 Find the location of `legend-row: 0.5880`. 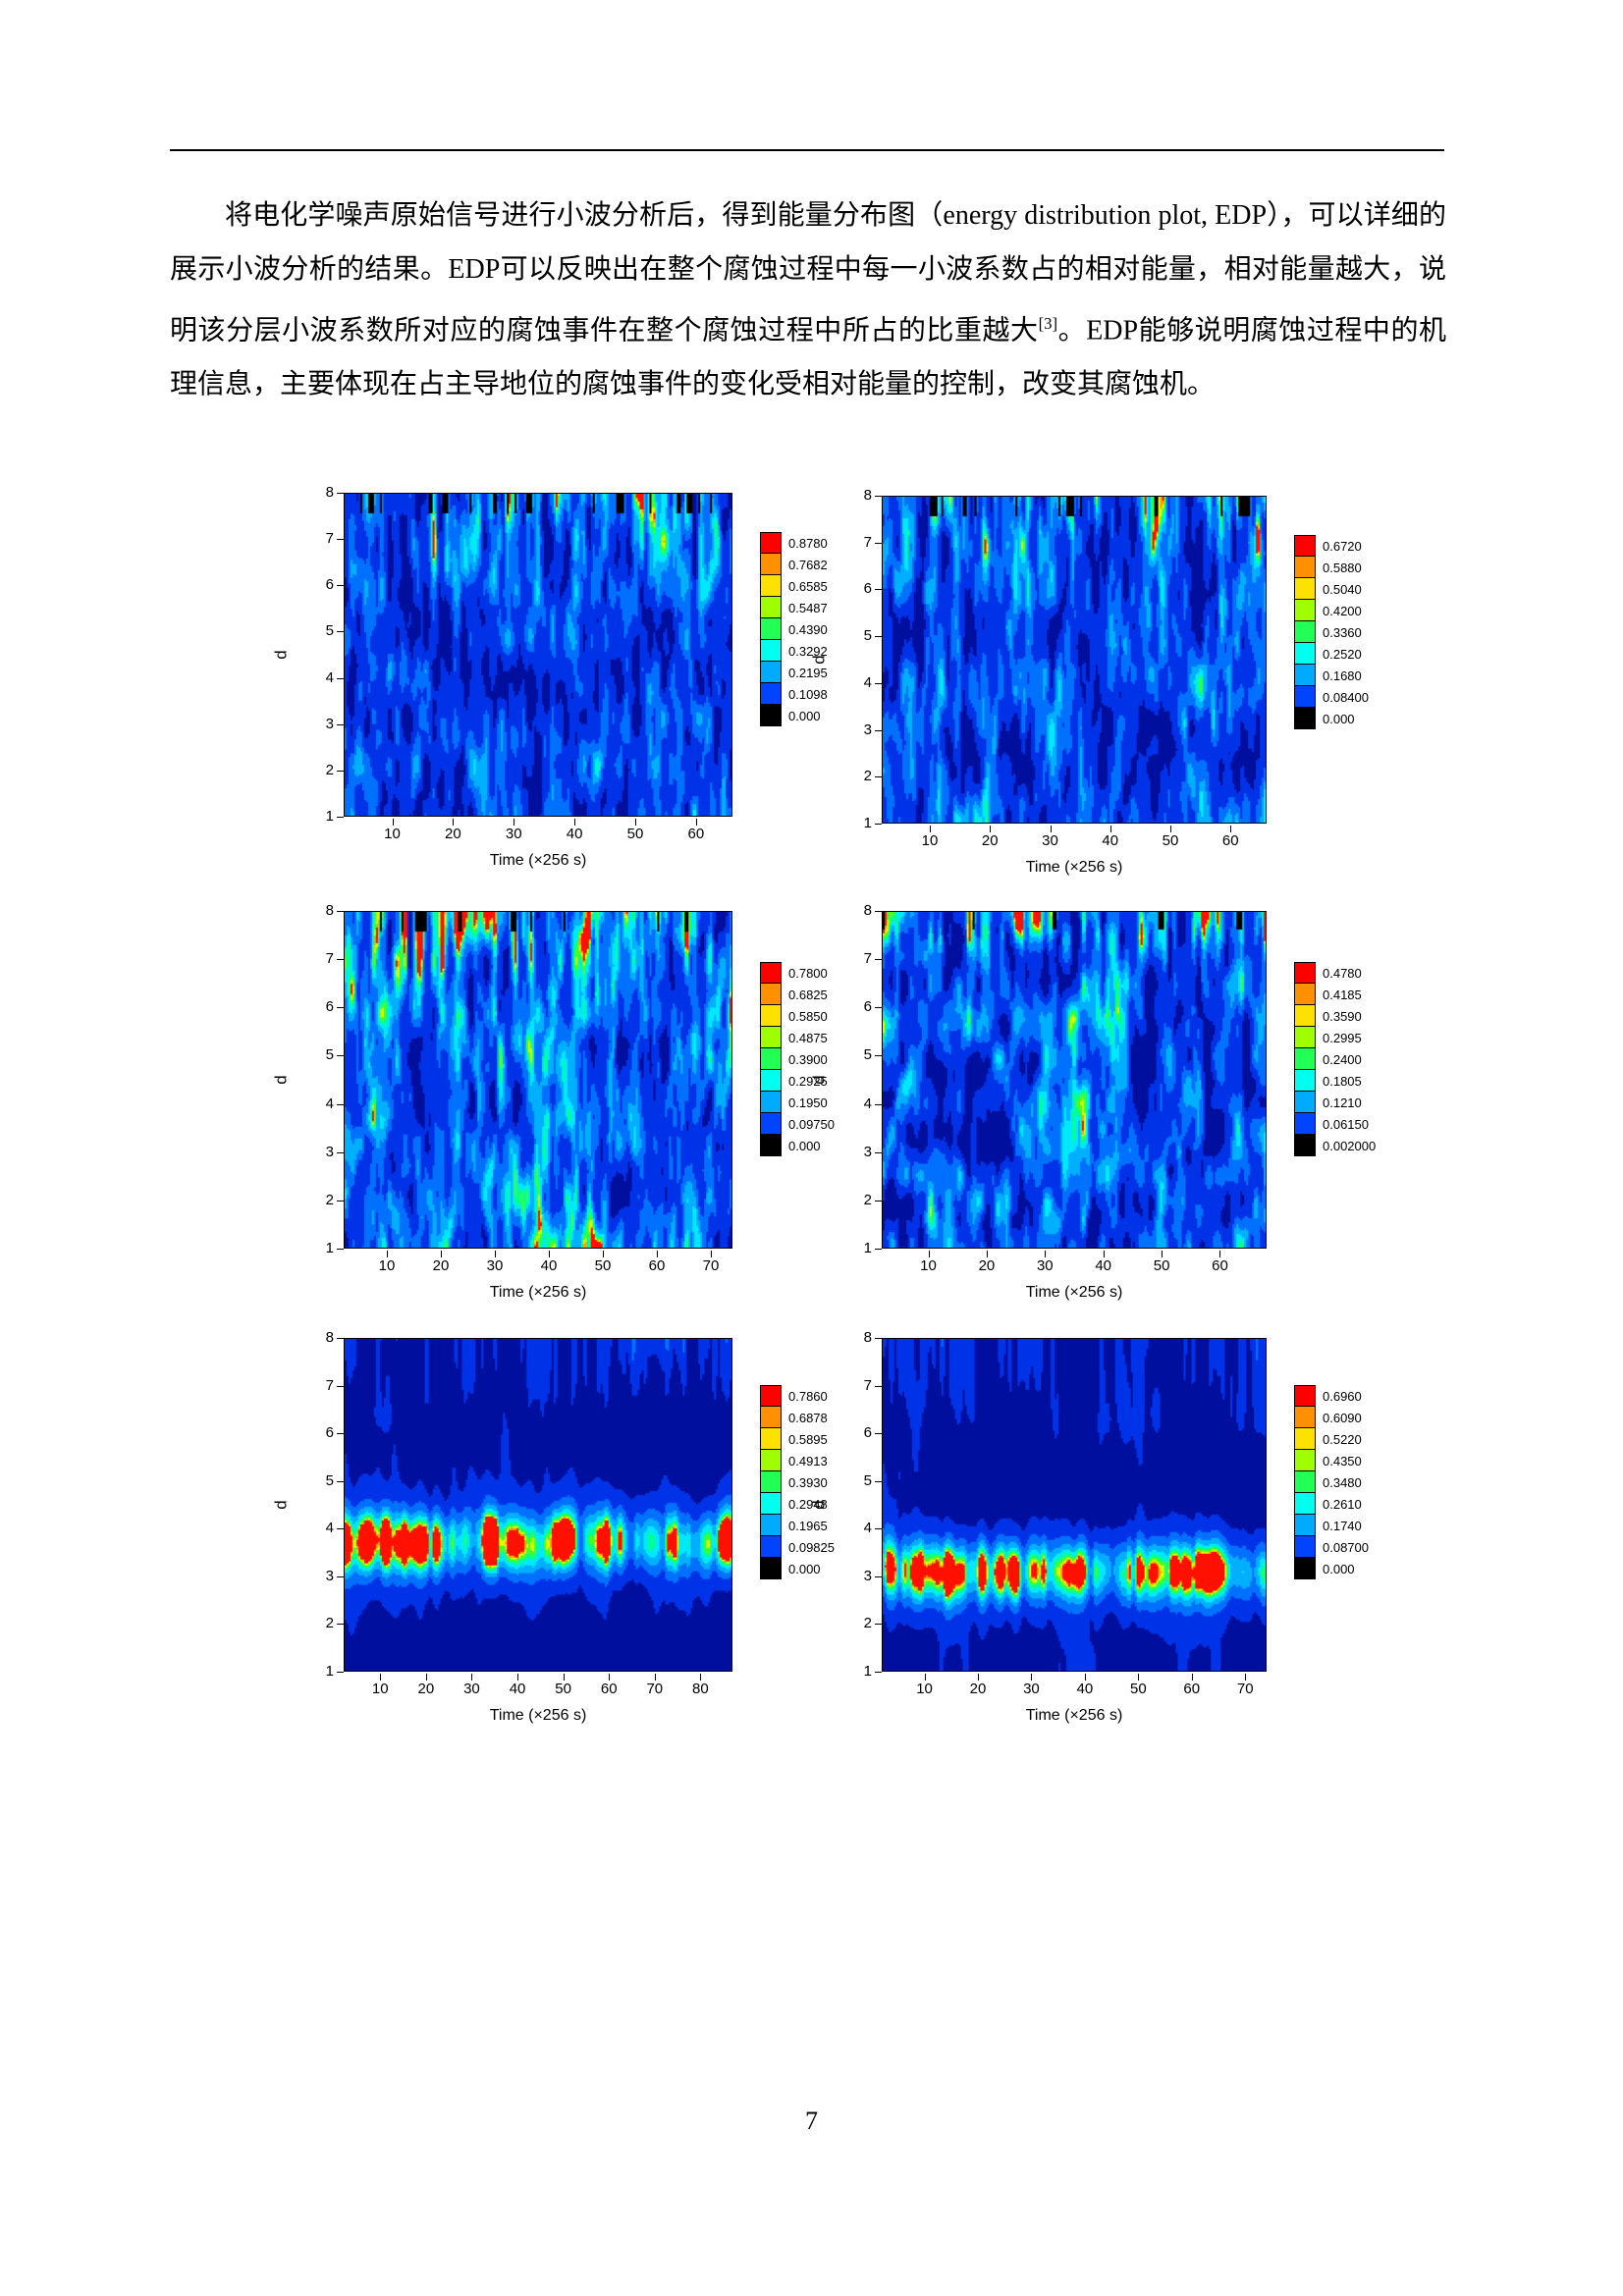

legend-row: 0.5880 is located at coordinates (1332, 567).